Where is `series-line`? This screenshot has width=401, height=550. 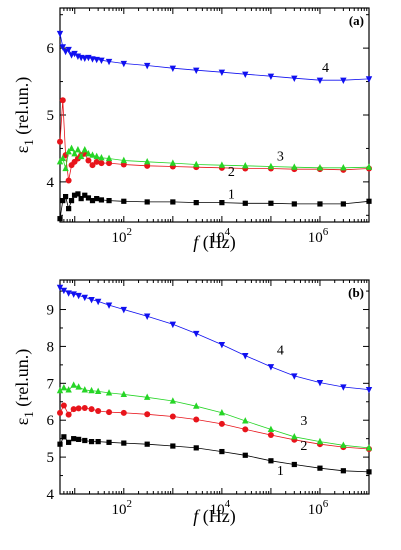
series-line is located at coordinates (214, 206).